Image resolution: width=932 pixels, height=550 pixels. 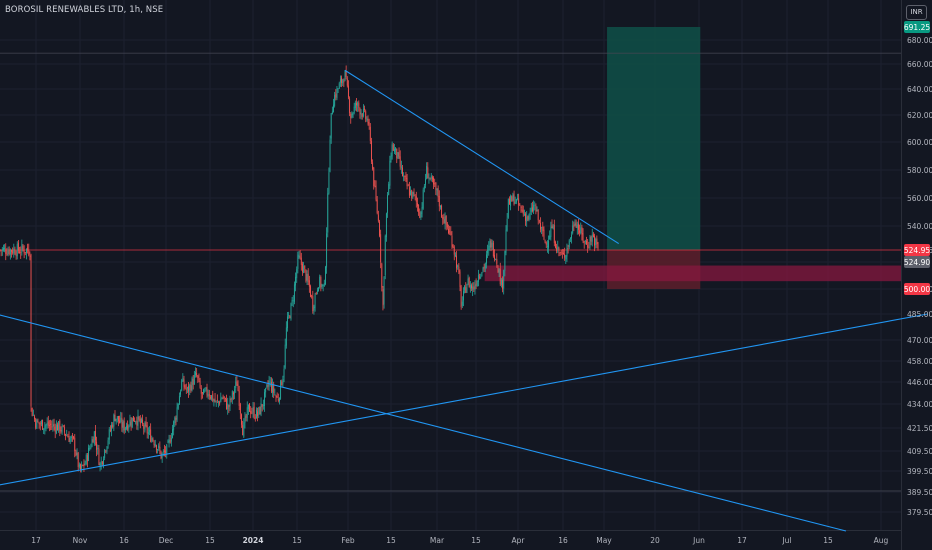 I want to click on time-tick-label: 15, so click(x=828, y=540).